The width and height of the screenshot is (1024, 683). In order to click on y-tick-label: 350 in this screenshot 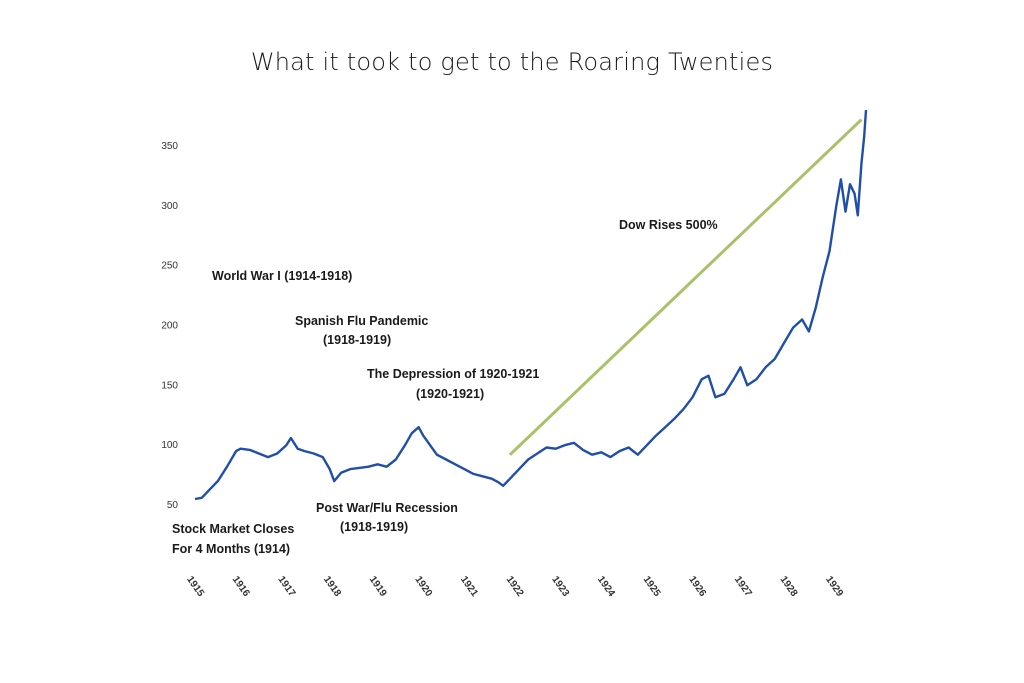, I will do `click(169, 146)`.